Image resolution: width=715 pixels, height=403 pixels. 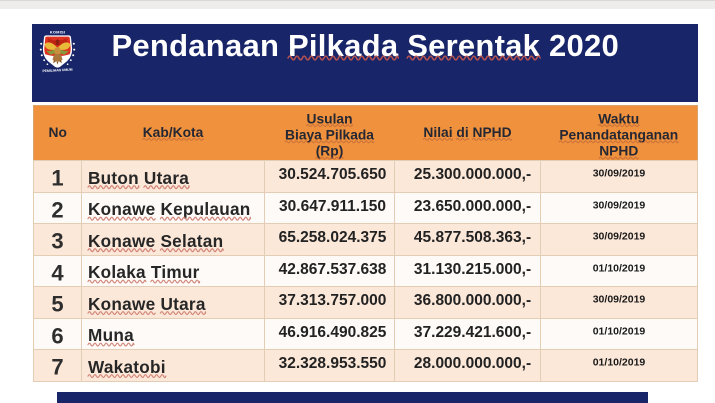 I want to click on svg-text: KOMISI, so click(x=57, y=31).